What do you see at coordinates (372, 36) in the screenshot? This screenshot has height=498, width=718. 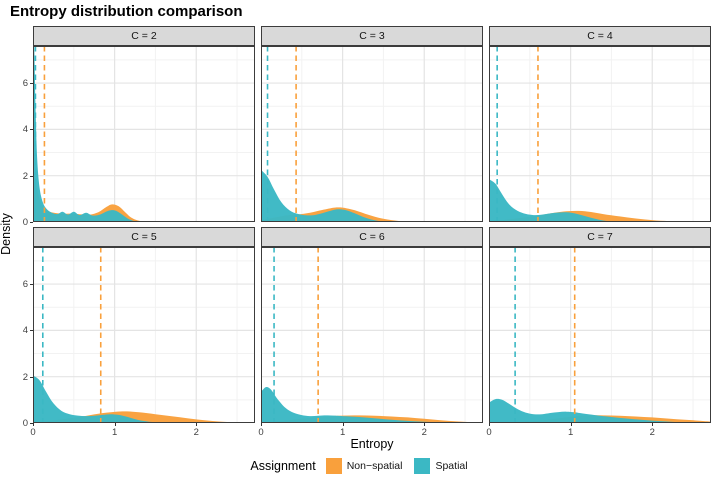 I see `facet-strip: C = 3` at bounding box center [372, 36].